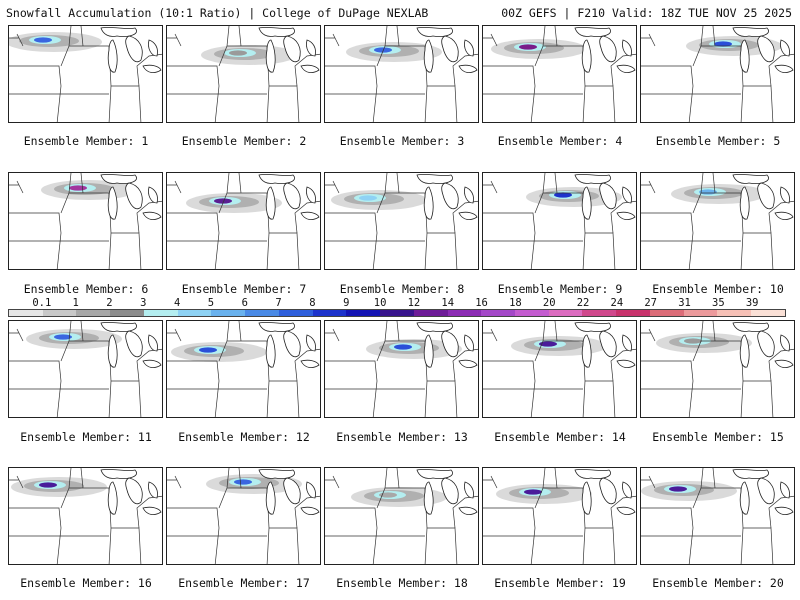  Describe the element at coordinates (414, 303) in the screenshot. I see `colorbar-tick-label: 12` at that location.